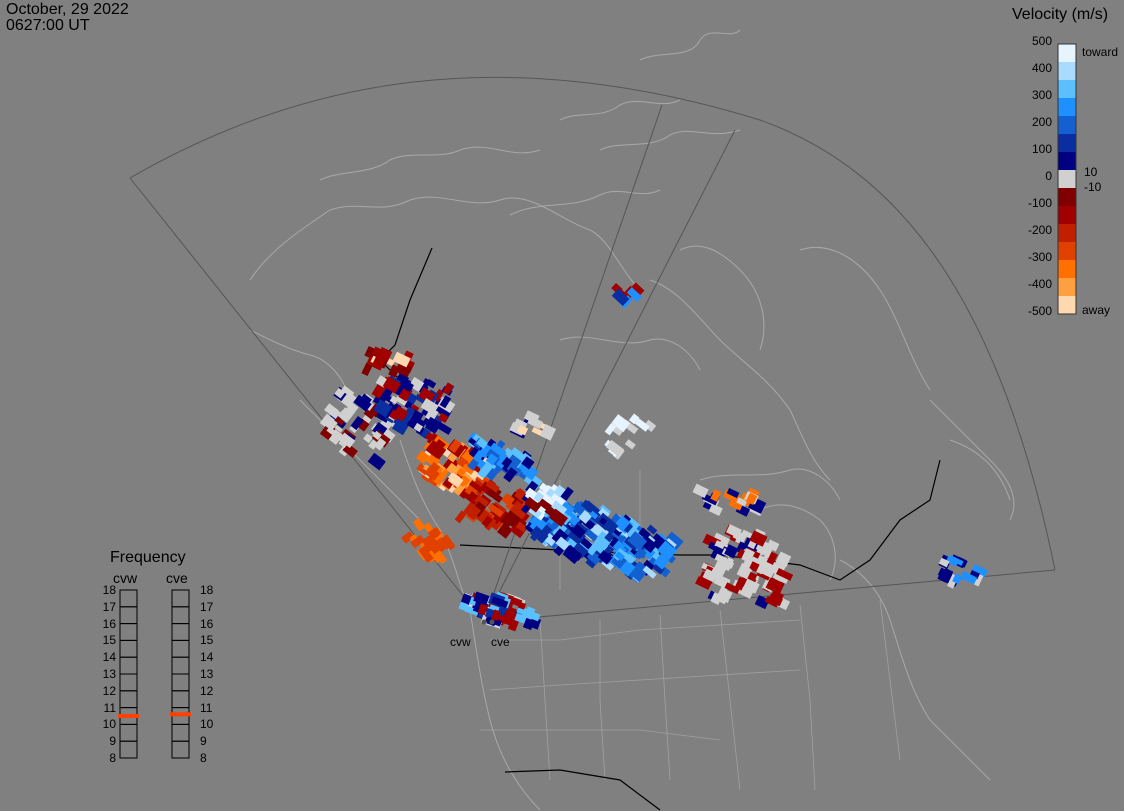  What do you see at coordinates (180, 699) in the screenshot?
I see `frequency-cell-cve` at bounding box center [180, 699].